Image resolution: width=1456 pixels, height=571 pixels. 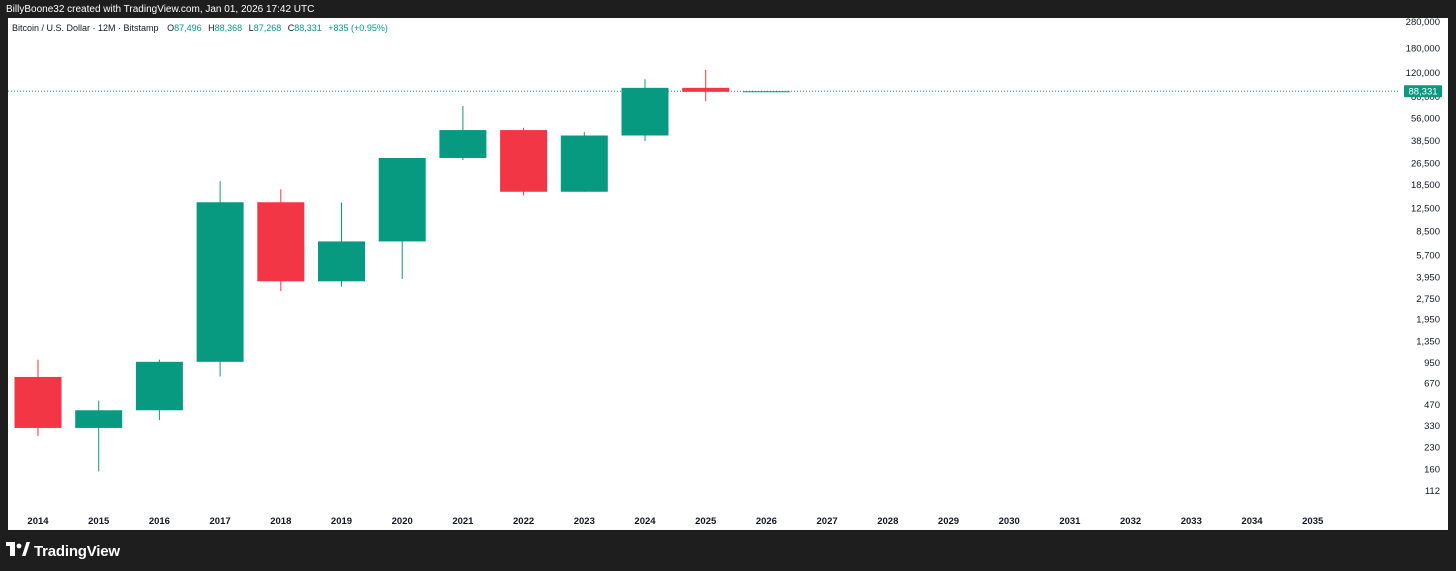 What do you see at coordinates (1432, 426) in the screenshot?
I see `y-tick-label: 330` at bounding box center [1432, 426].